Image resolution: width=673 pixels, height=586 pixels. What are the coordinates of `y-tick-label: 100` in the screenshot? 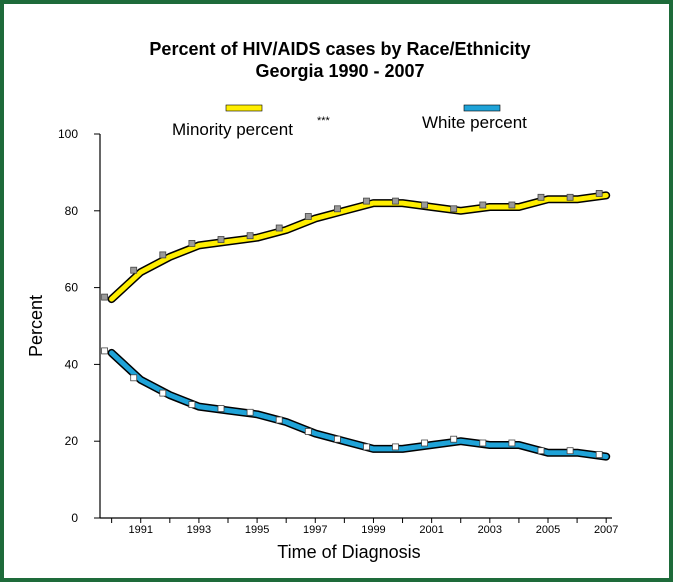 It's located at (68, 134).